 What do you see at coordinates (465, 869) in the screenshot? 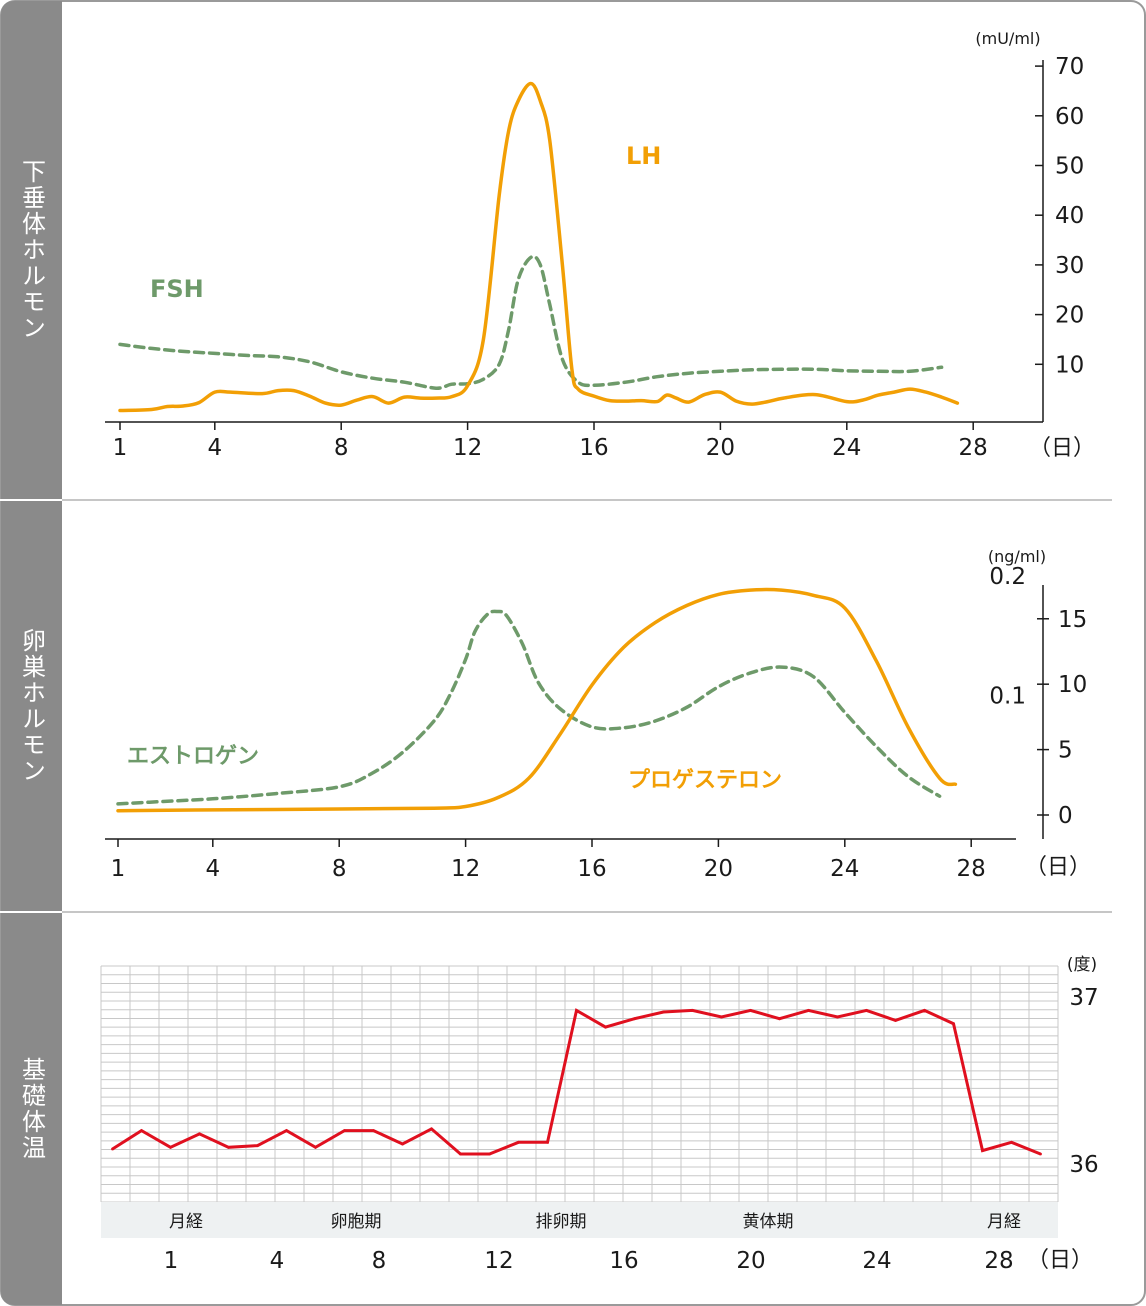
I see `ovarian-x-tick-label: 12` at bounding box center [465, 869].